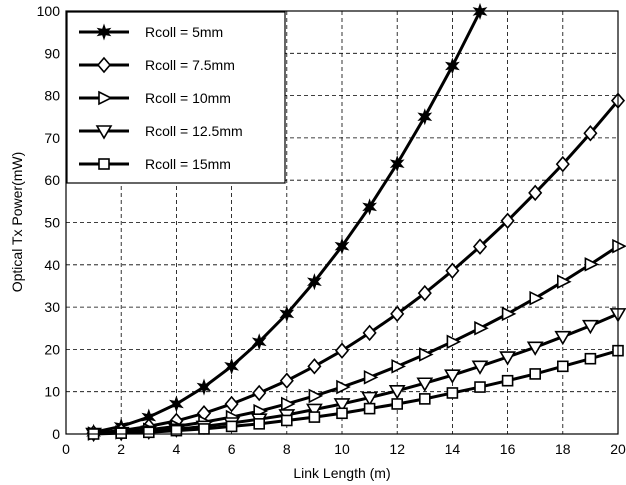 This screenshot has height=485, width=626. I want to click on legend-item: Rcoll = 15mm, so click(155, 164).